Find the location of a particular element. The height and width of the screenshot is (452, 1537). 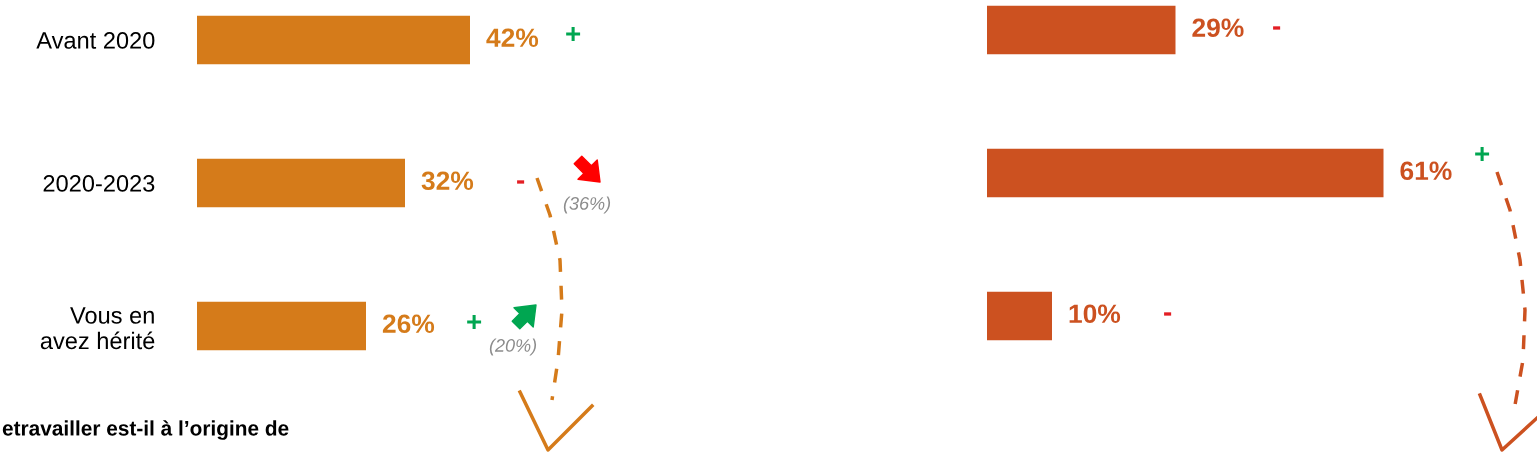

y-tick-label: Avant 2020 is located at coordinates (95, 40).